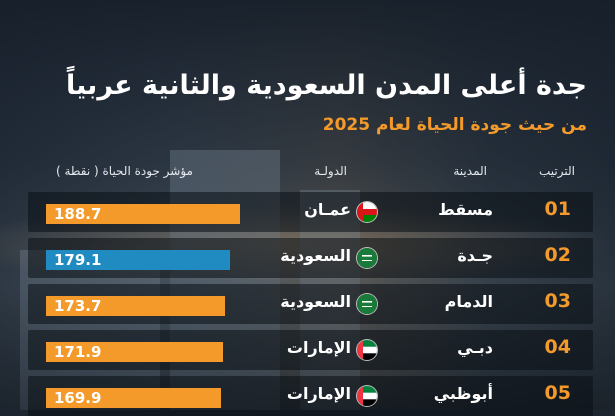 Image resolution: width=615 pixels, height=416 pixels. What do you see at coordinates (78, 398) in the screenshot?
I see `value-label: 169.9` at bounding box center [78, 398].